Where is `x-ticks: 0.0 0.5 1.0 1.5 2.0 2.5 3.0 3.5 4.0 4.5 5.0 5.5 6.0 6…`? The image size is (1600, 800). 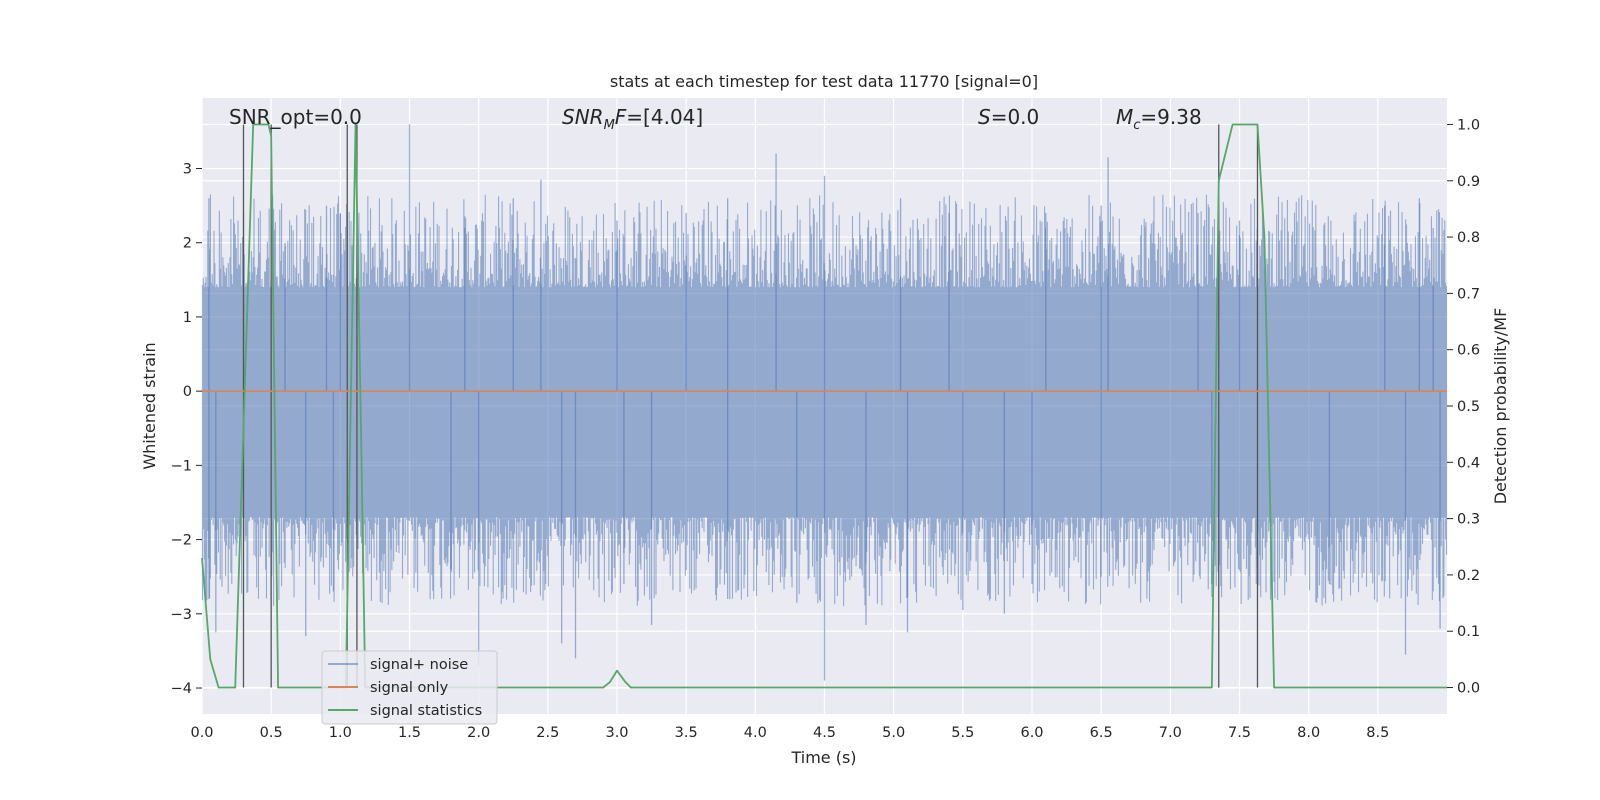
x-ticks: 0.0 0.5 1.0 1.5 2.0 2.5 3.0 3.5 4.0 4.5 5.0 5.5 6.0 6… is located at coordinates (789, 733).